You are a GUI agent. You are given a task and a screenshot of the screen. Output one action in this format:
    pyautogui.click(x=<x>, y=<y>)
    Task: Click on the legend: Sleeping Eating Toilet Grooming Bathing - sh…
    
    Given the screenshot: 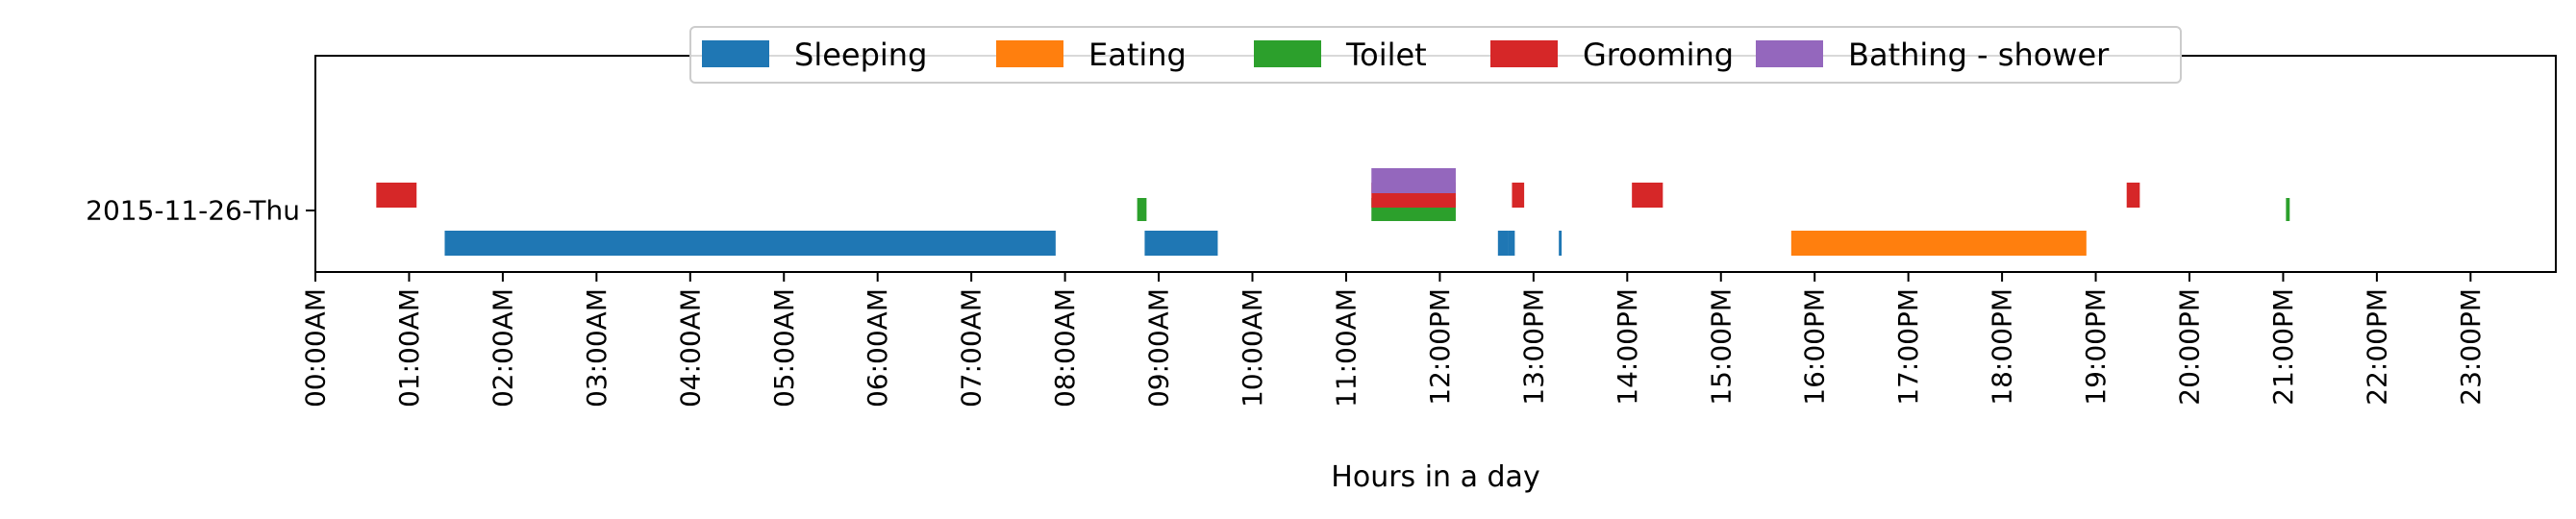 What is the action you would take?
    pyautogui.click(x=1435, y=55)
    